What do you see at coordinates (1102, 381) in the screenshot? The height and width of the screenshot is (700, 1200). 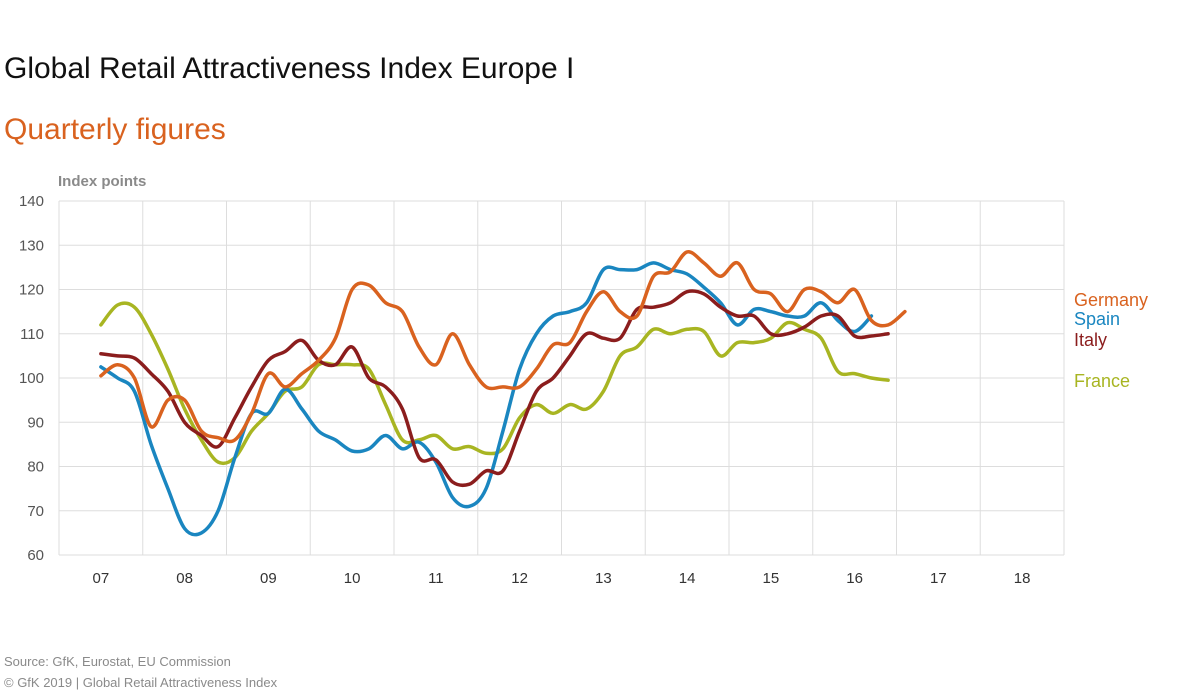 I see `legend-france: France` at bounding box center [1102, 381].